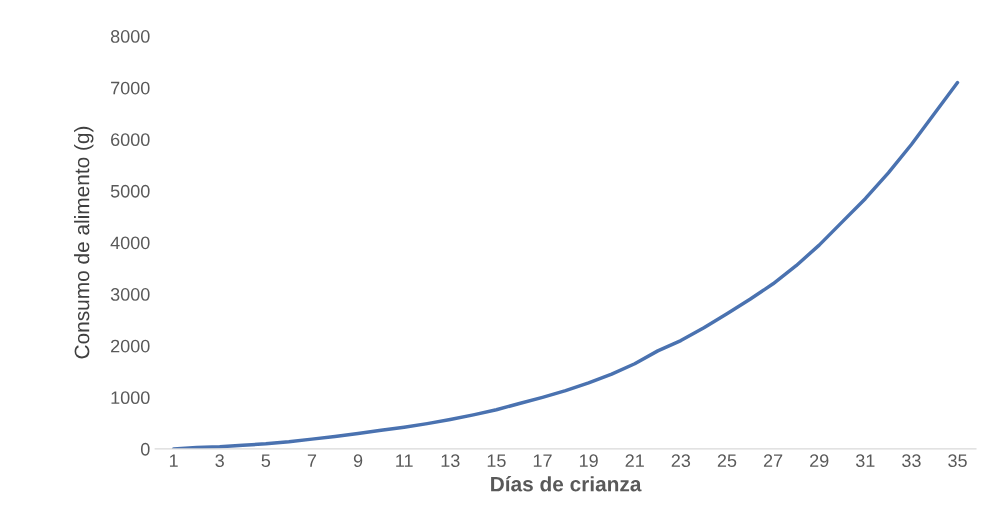 This screenshot has width=1001, height=516. What do you see at coordinates (130, 140) in the screenshot?
I see `y-tick-label: 6000` at bounding box center [130, 140].